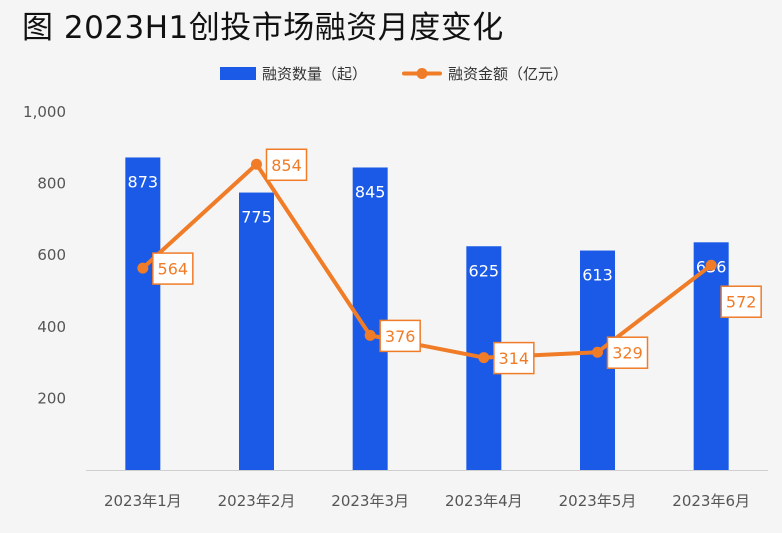 The height and width of the screenshot is (533, 782). I want to click on legend-label-line: 融资金额（亿元）, so click(508, 74).